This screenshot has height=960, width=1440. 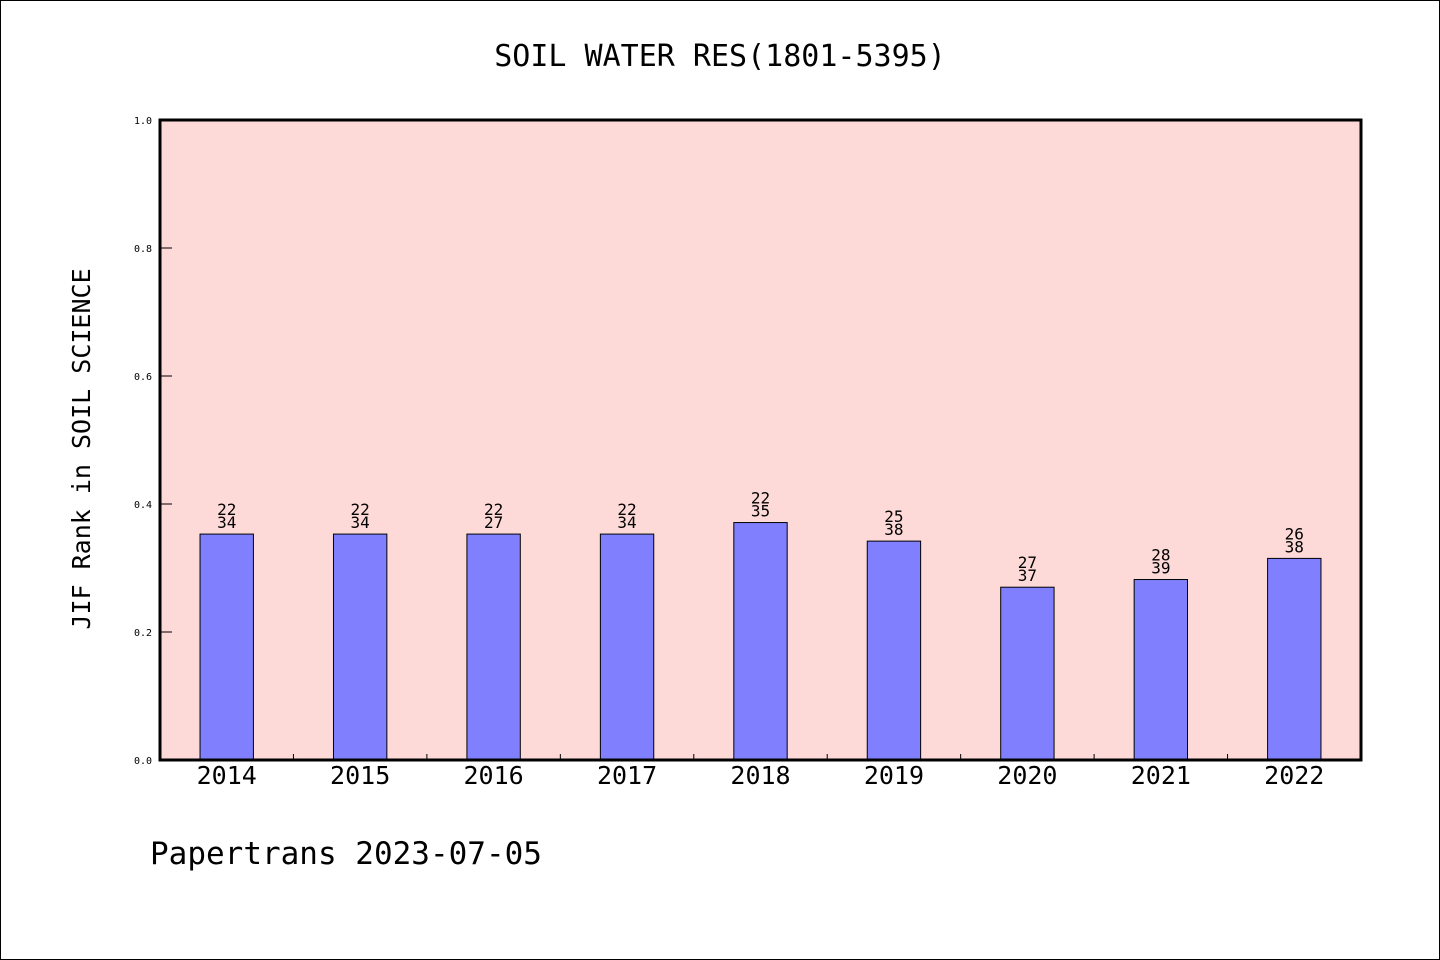 What do you see at coordinates (1160, 555) in the screenshot?
I see `data-label-rank: 28` at bounding box center [1160, 555].